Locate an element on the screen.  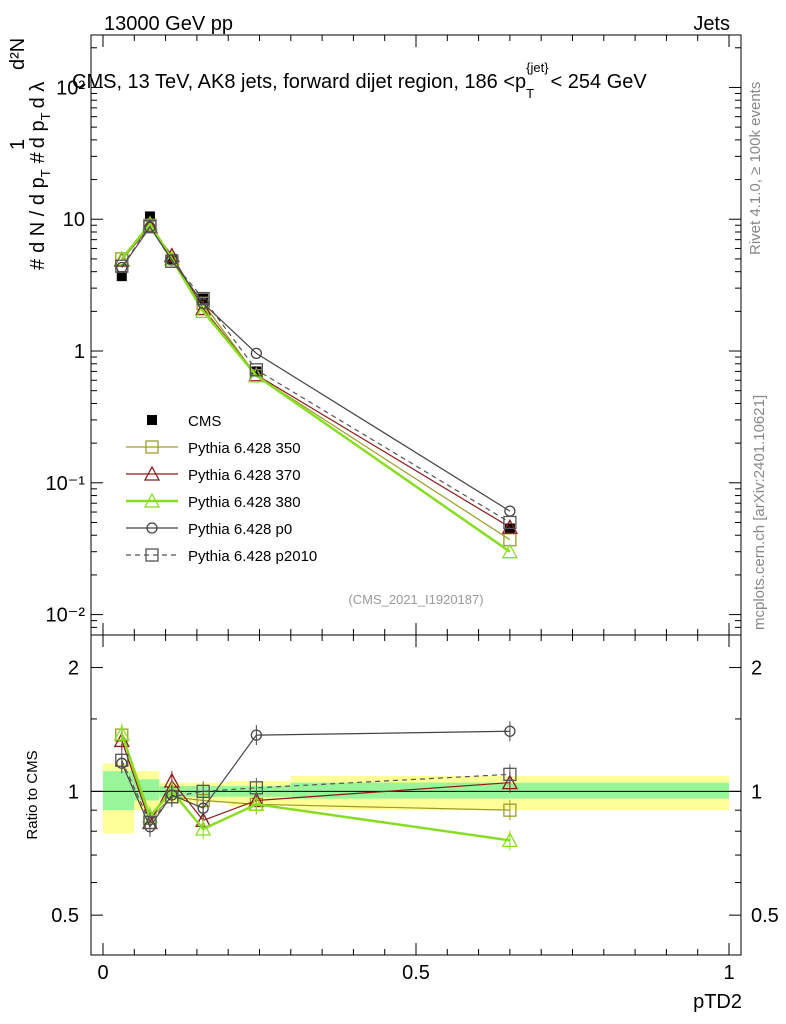
y-label-numerator-2: d²N is located at coordinates (18, 54).